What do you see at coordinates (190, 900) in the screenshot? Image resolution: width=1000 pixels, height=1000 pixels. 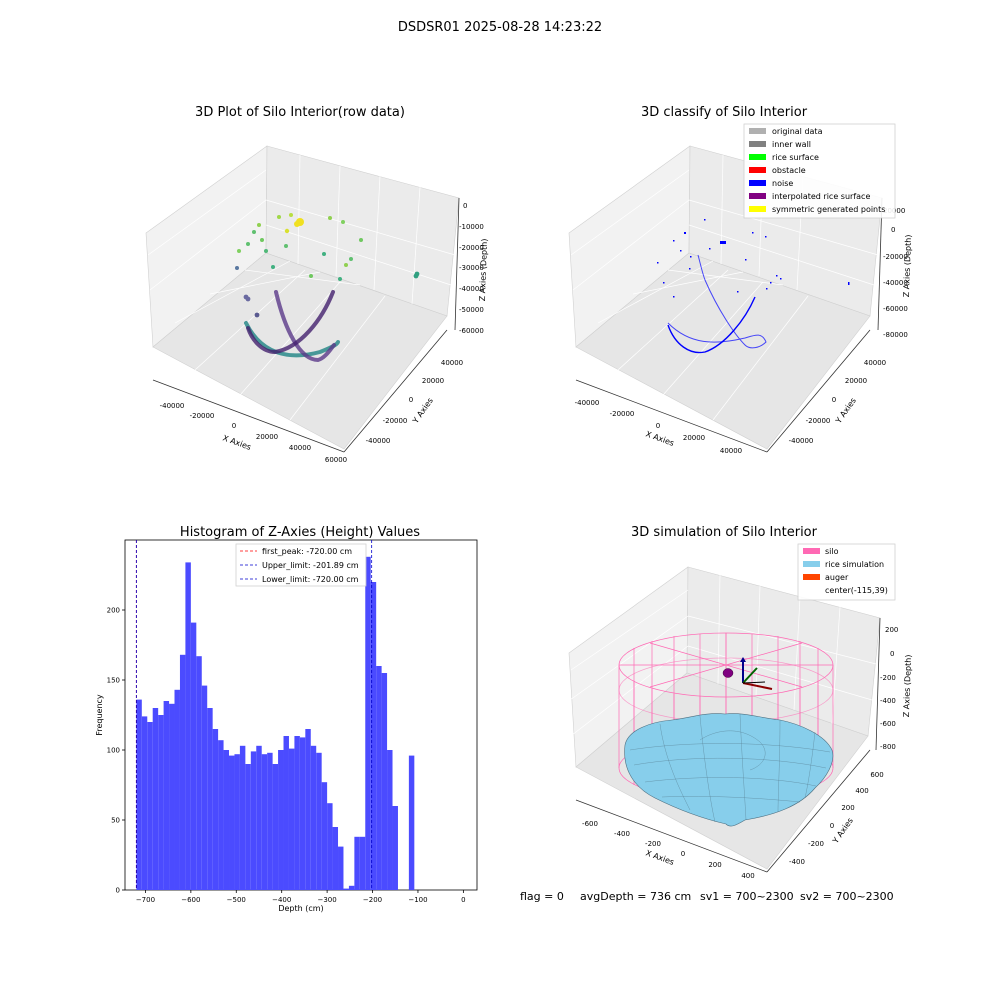 I see `x-tick-label: −600` at bounding box center [190, 900].